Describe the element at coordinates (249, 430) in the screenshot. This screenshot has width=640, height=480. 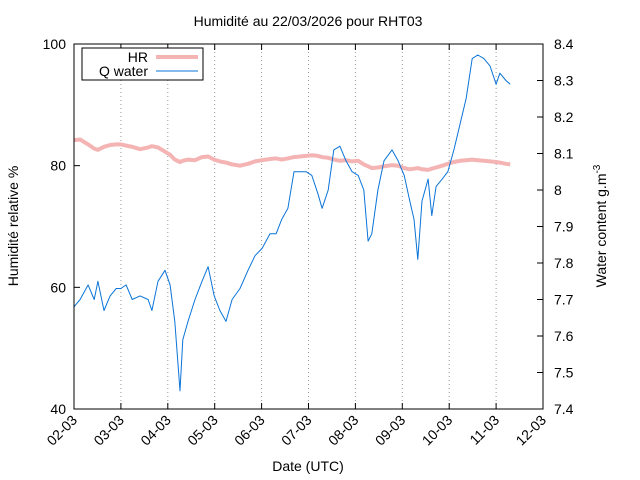
I see `x-tick-label: 06-03` at that location.